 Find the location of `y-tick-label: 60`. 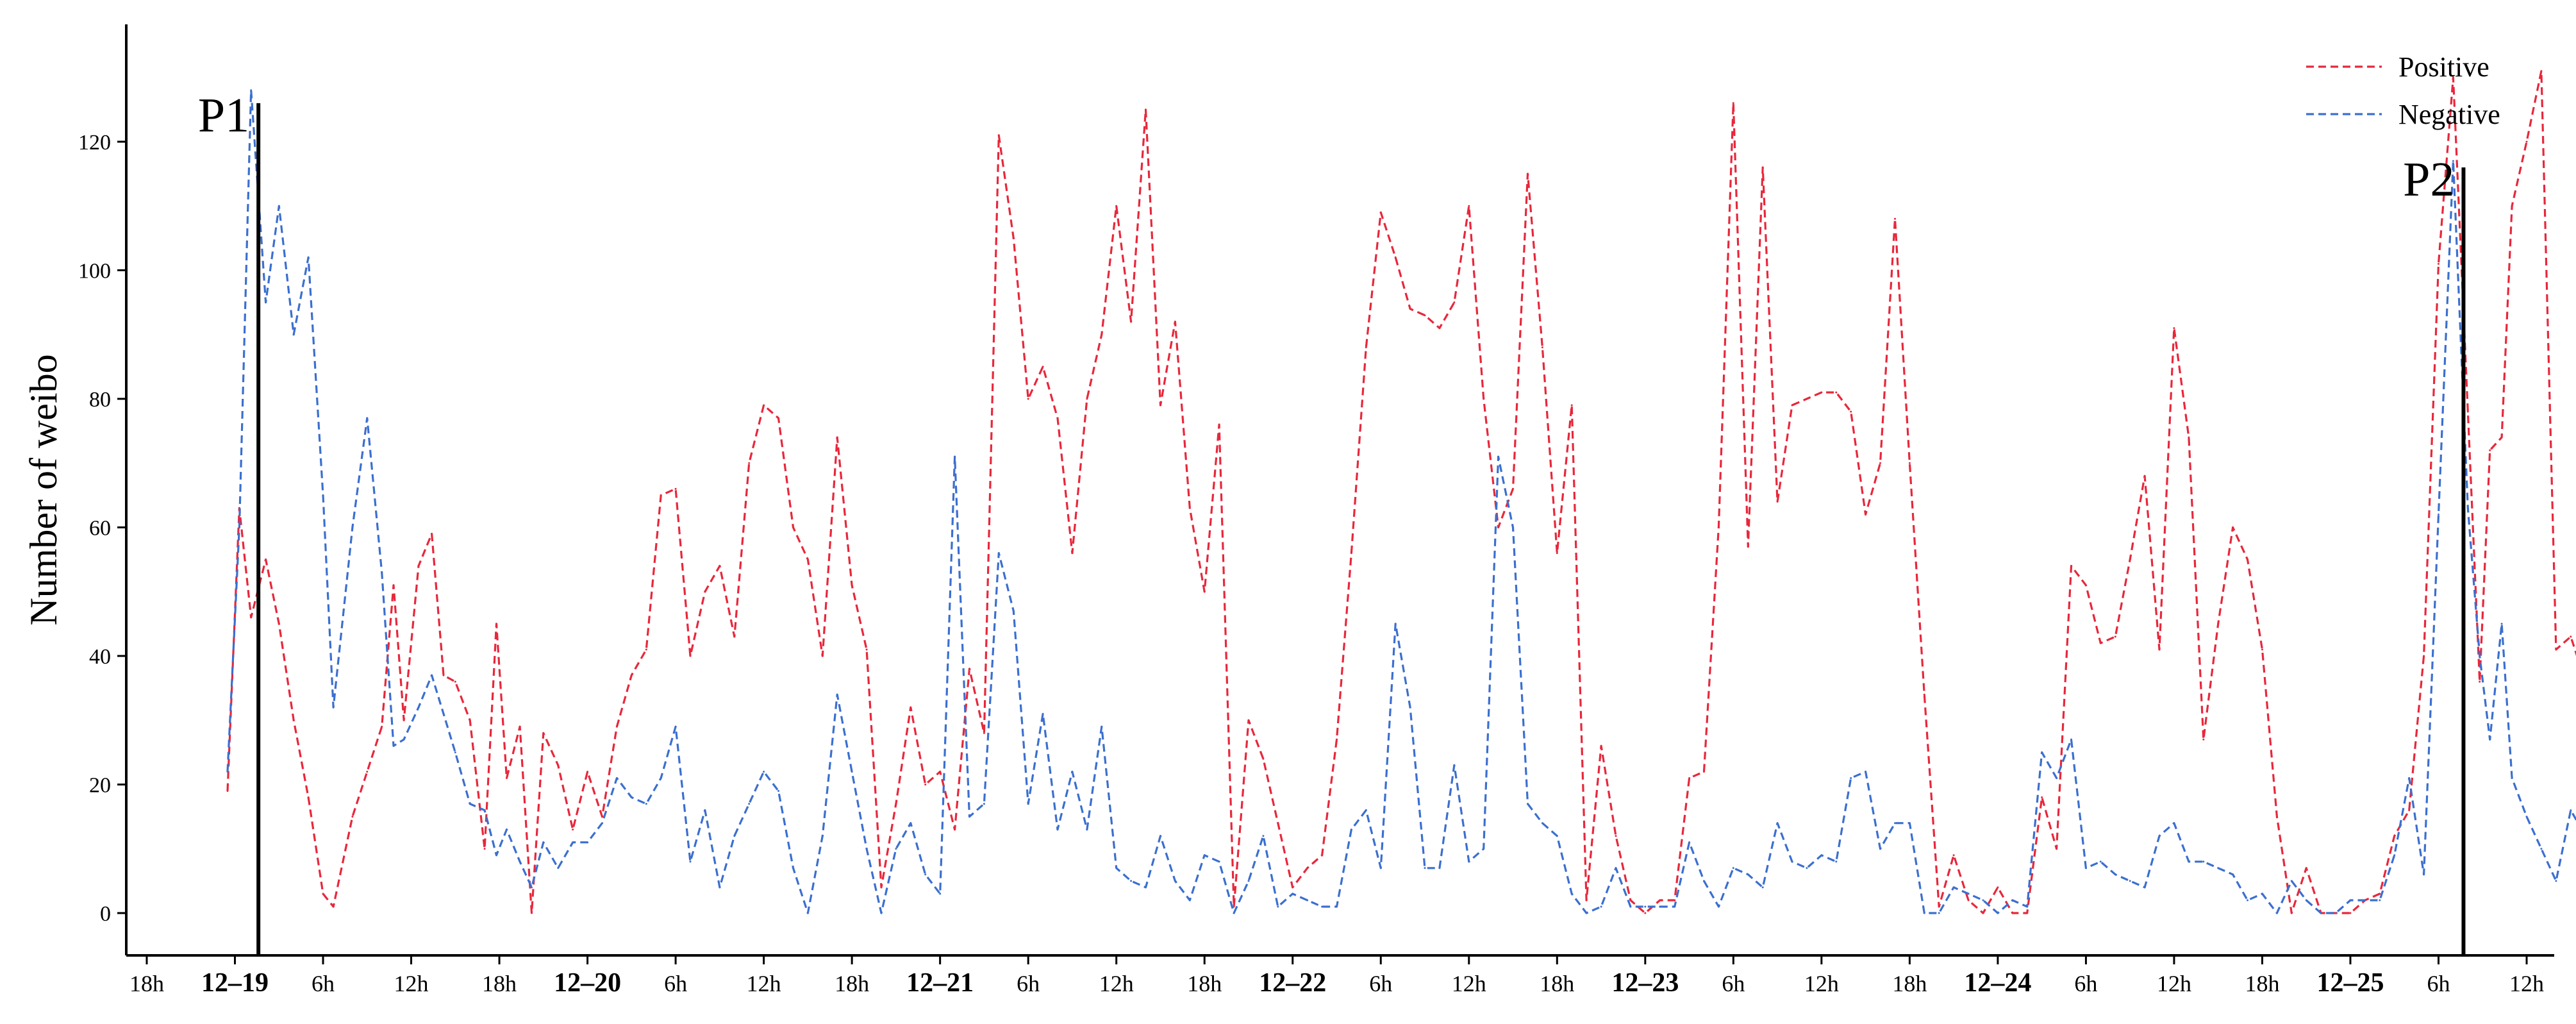

y-tick-label: 60 is located at coordinates (100, 529).